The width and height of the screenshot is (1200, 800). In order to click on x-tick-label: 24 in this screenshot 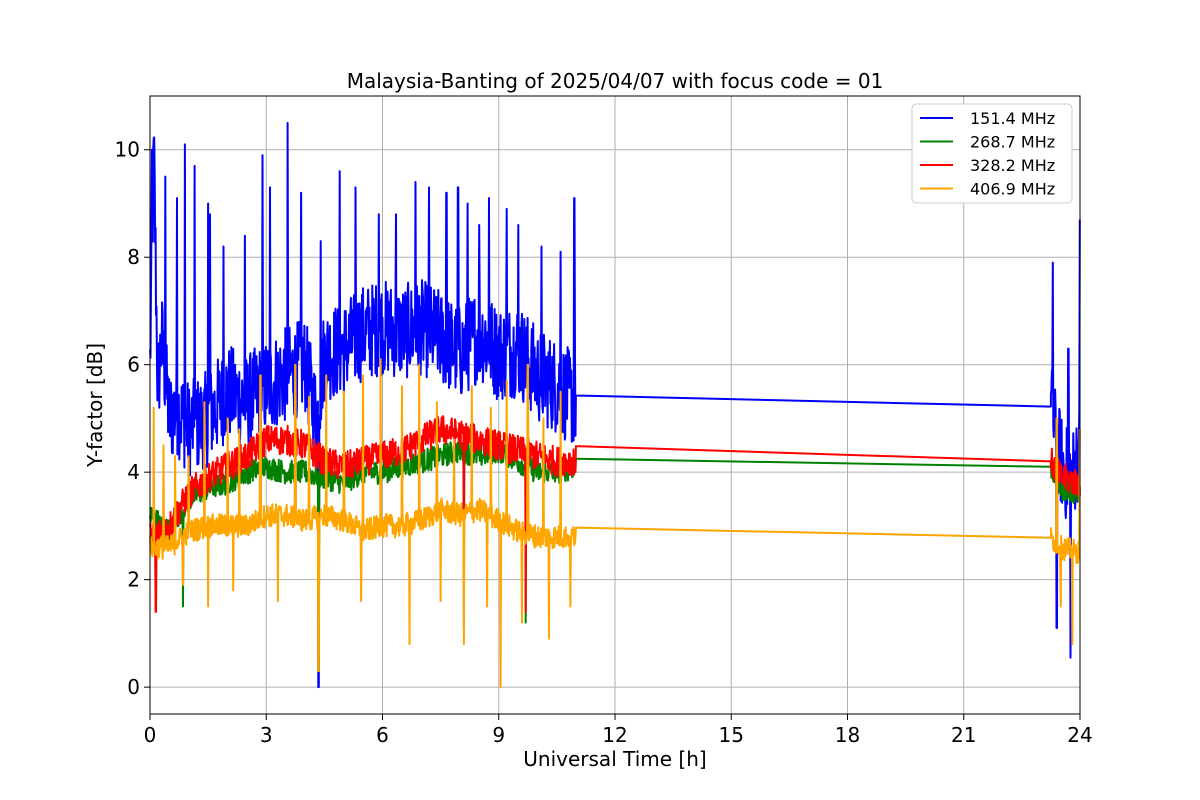, I will do `click(1079, 735)`.